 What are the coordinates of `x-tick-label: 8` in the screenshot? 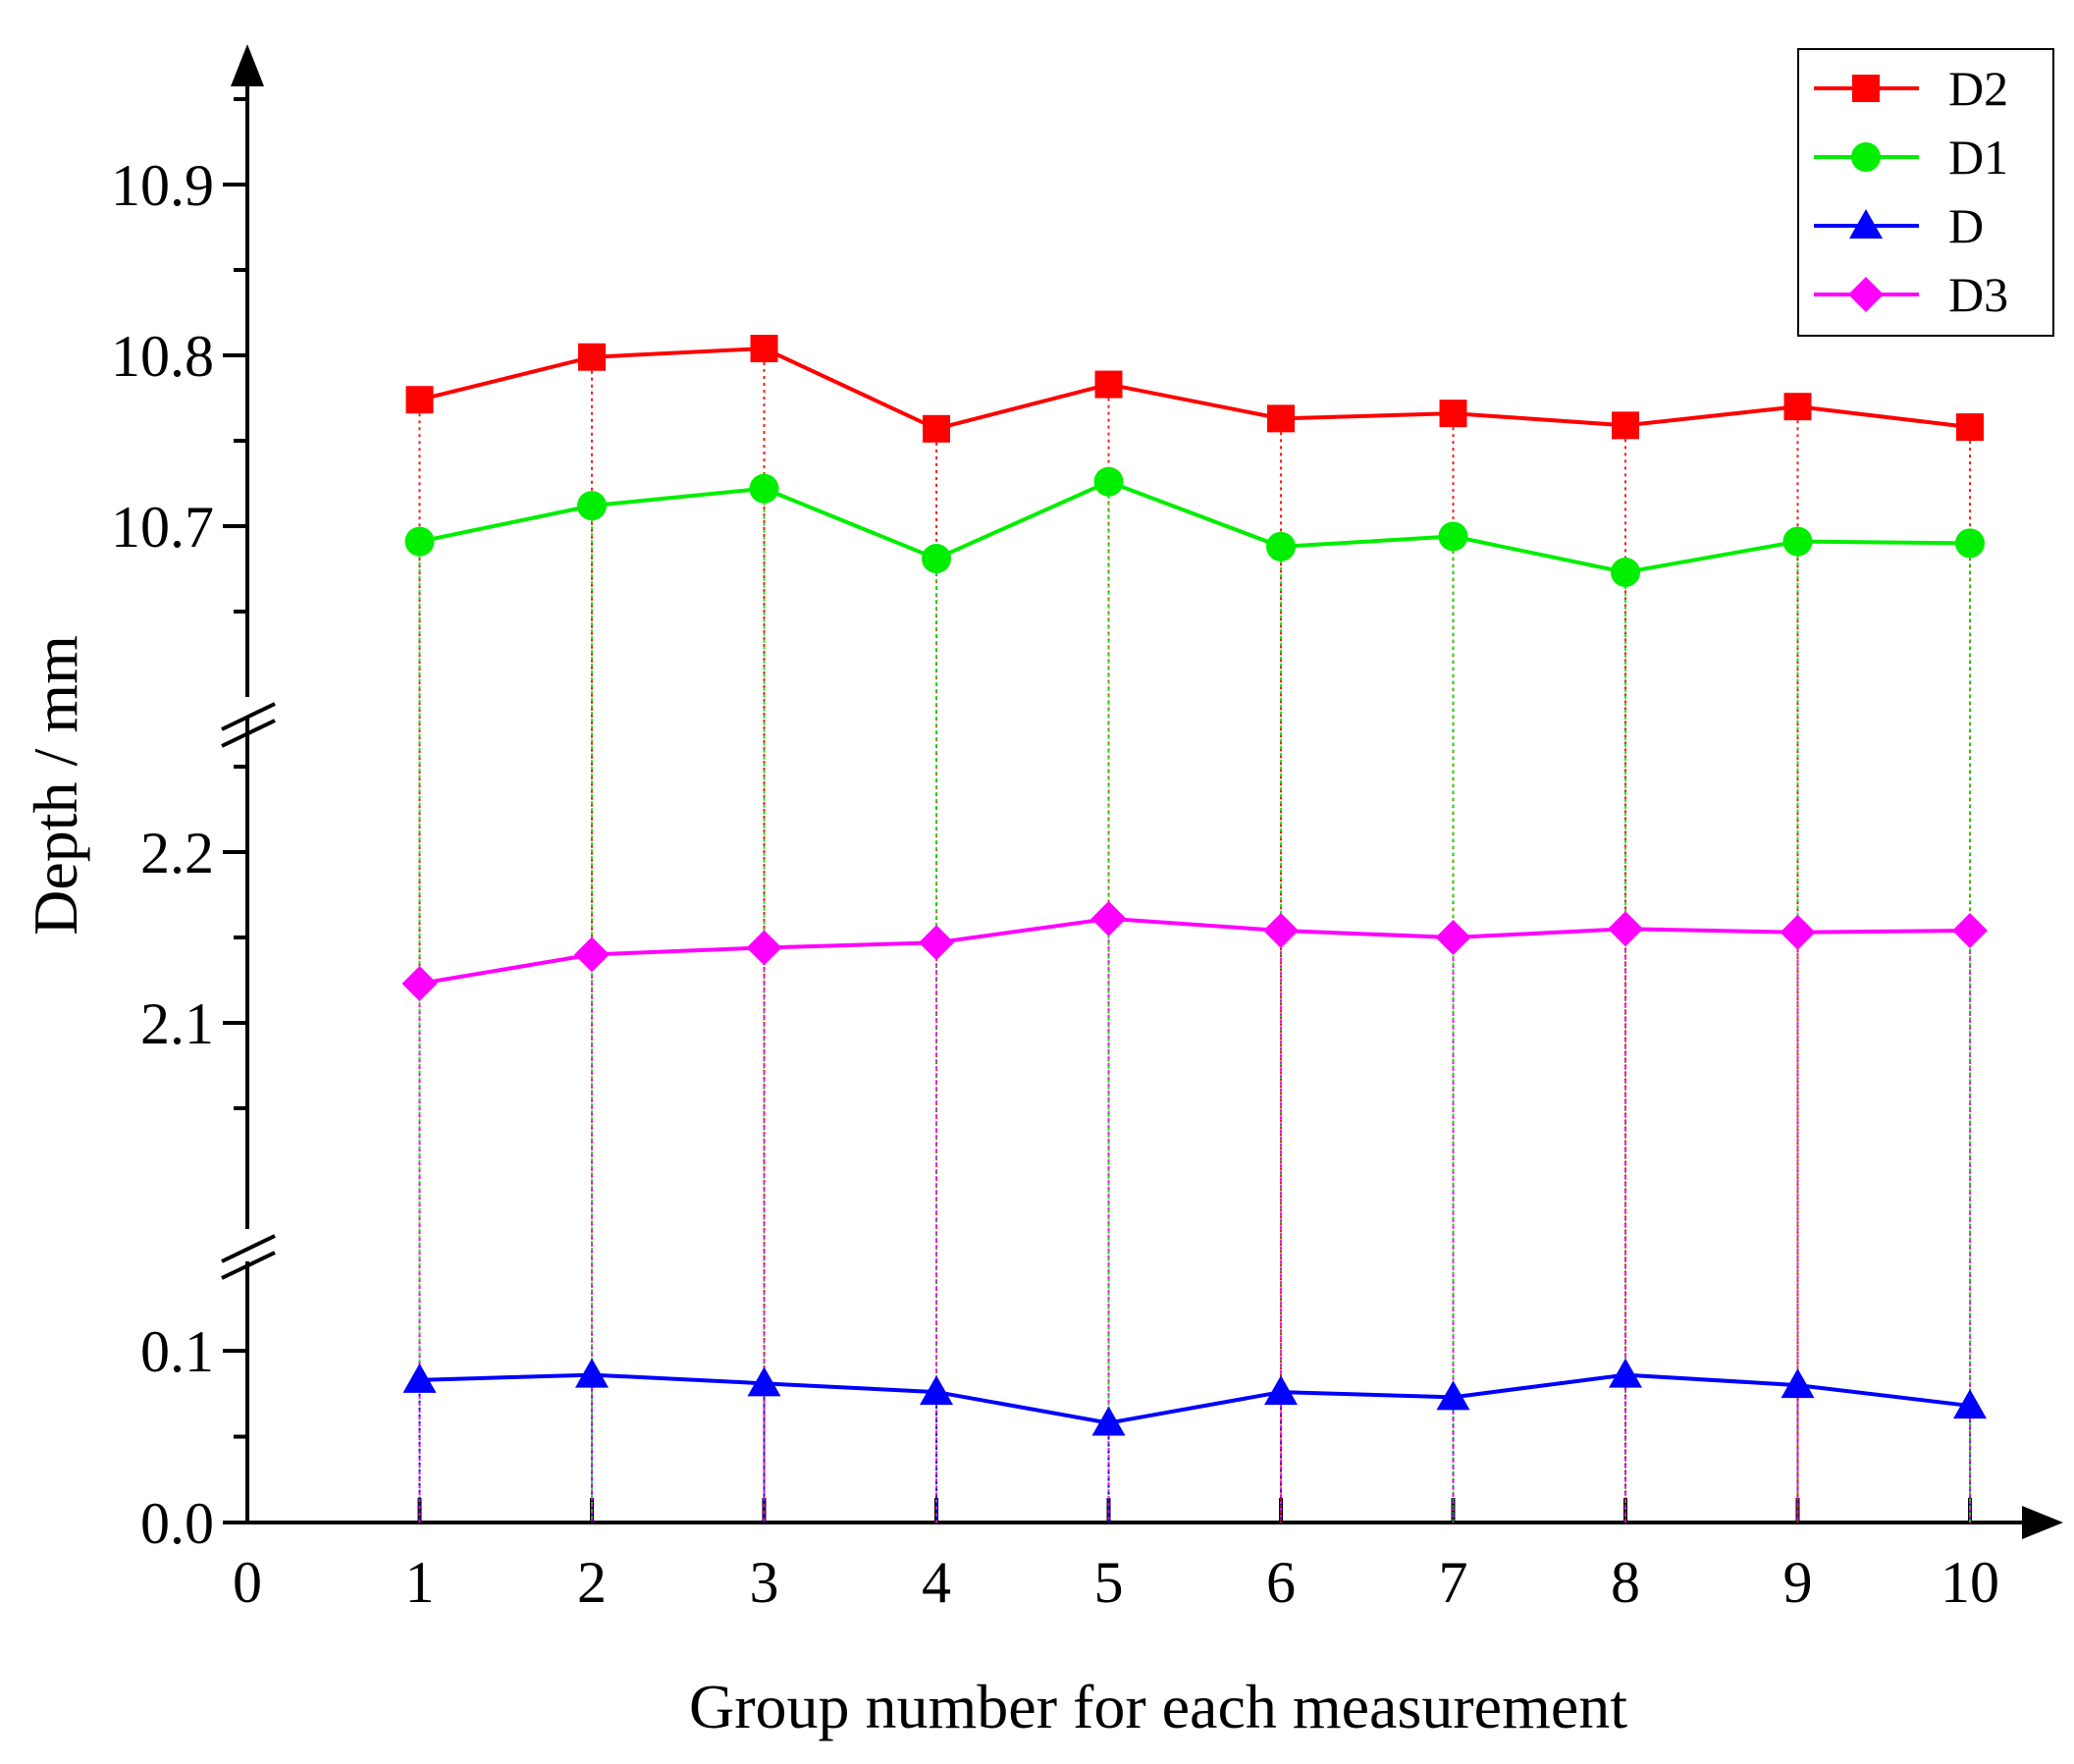 It's located at (1625, 1582).